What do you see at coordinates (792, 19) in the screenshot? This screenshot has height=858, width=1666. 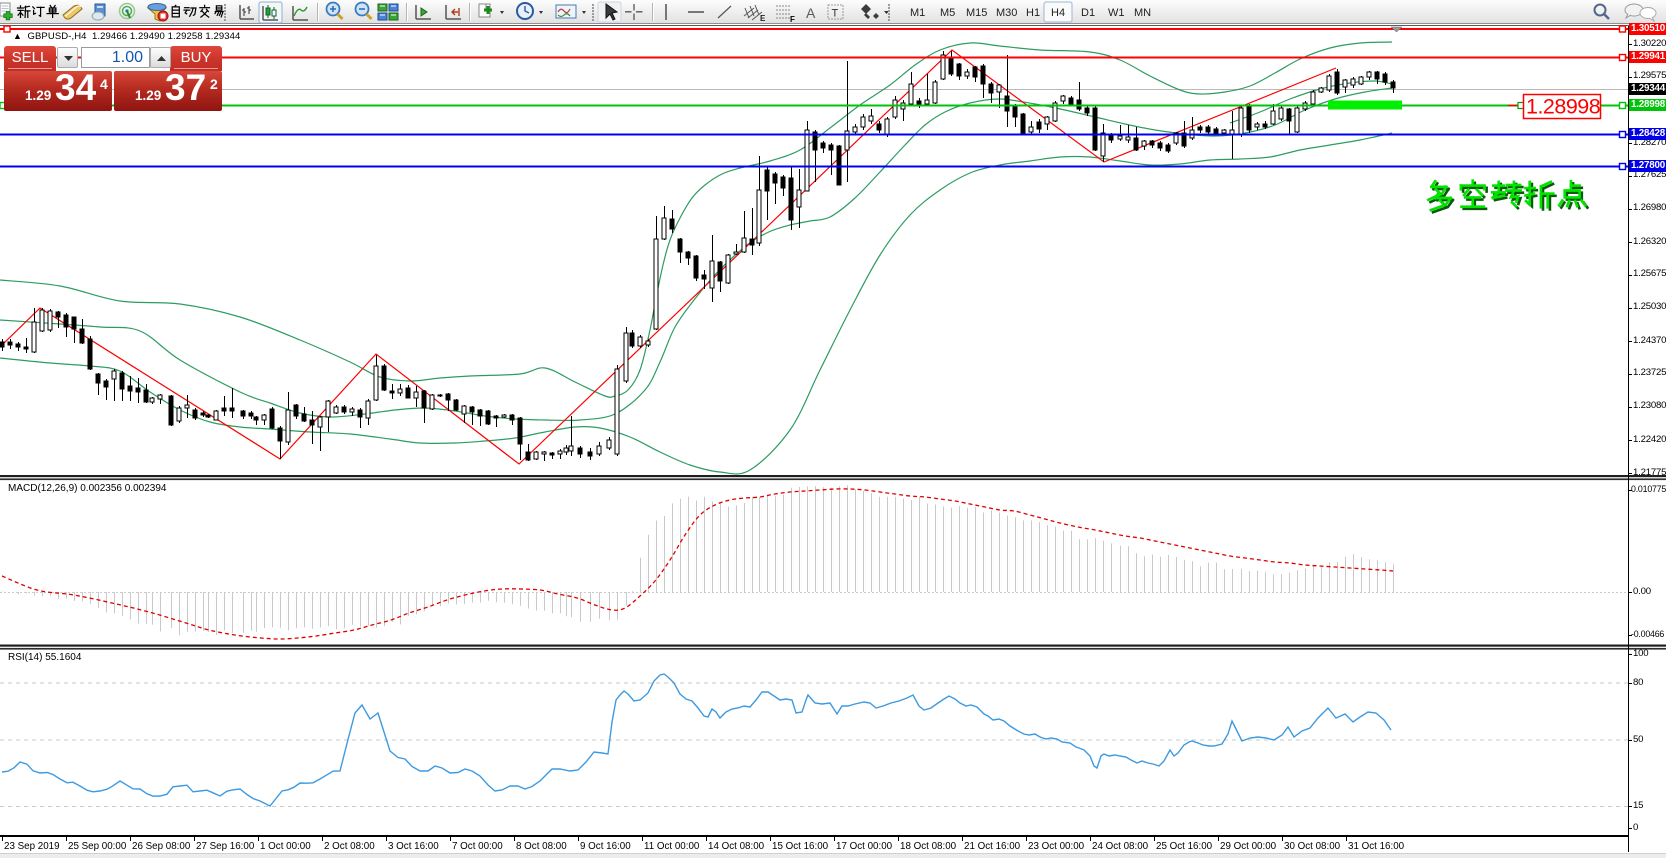 I see `svg-text: F` at bounding box center [792, 19].